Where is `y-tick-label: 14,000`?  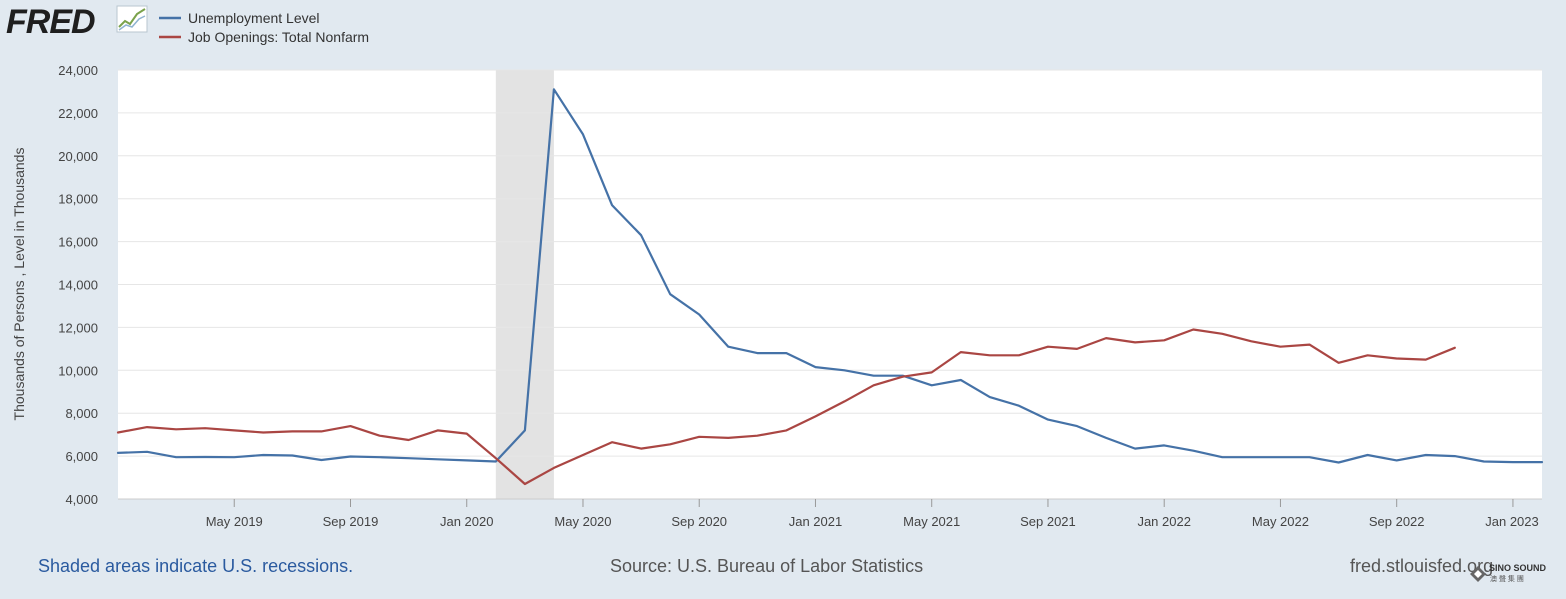
y-tick-label: 14,000 is located at coordinates (78, 285).